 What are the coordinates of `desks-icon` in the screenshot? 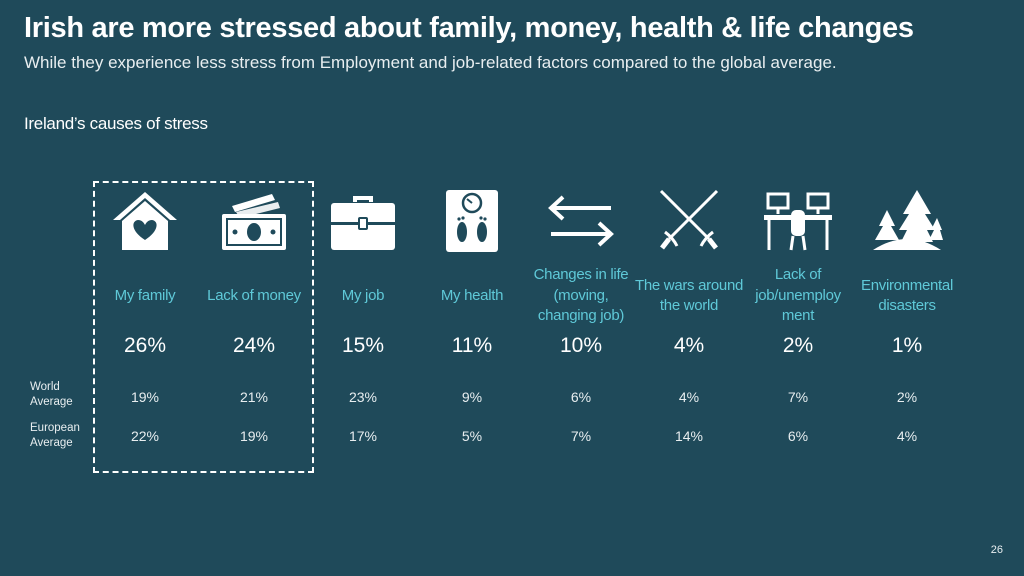 It's located at (798, 221).